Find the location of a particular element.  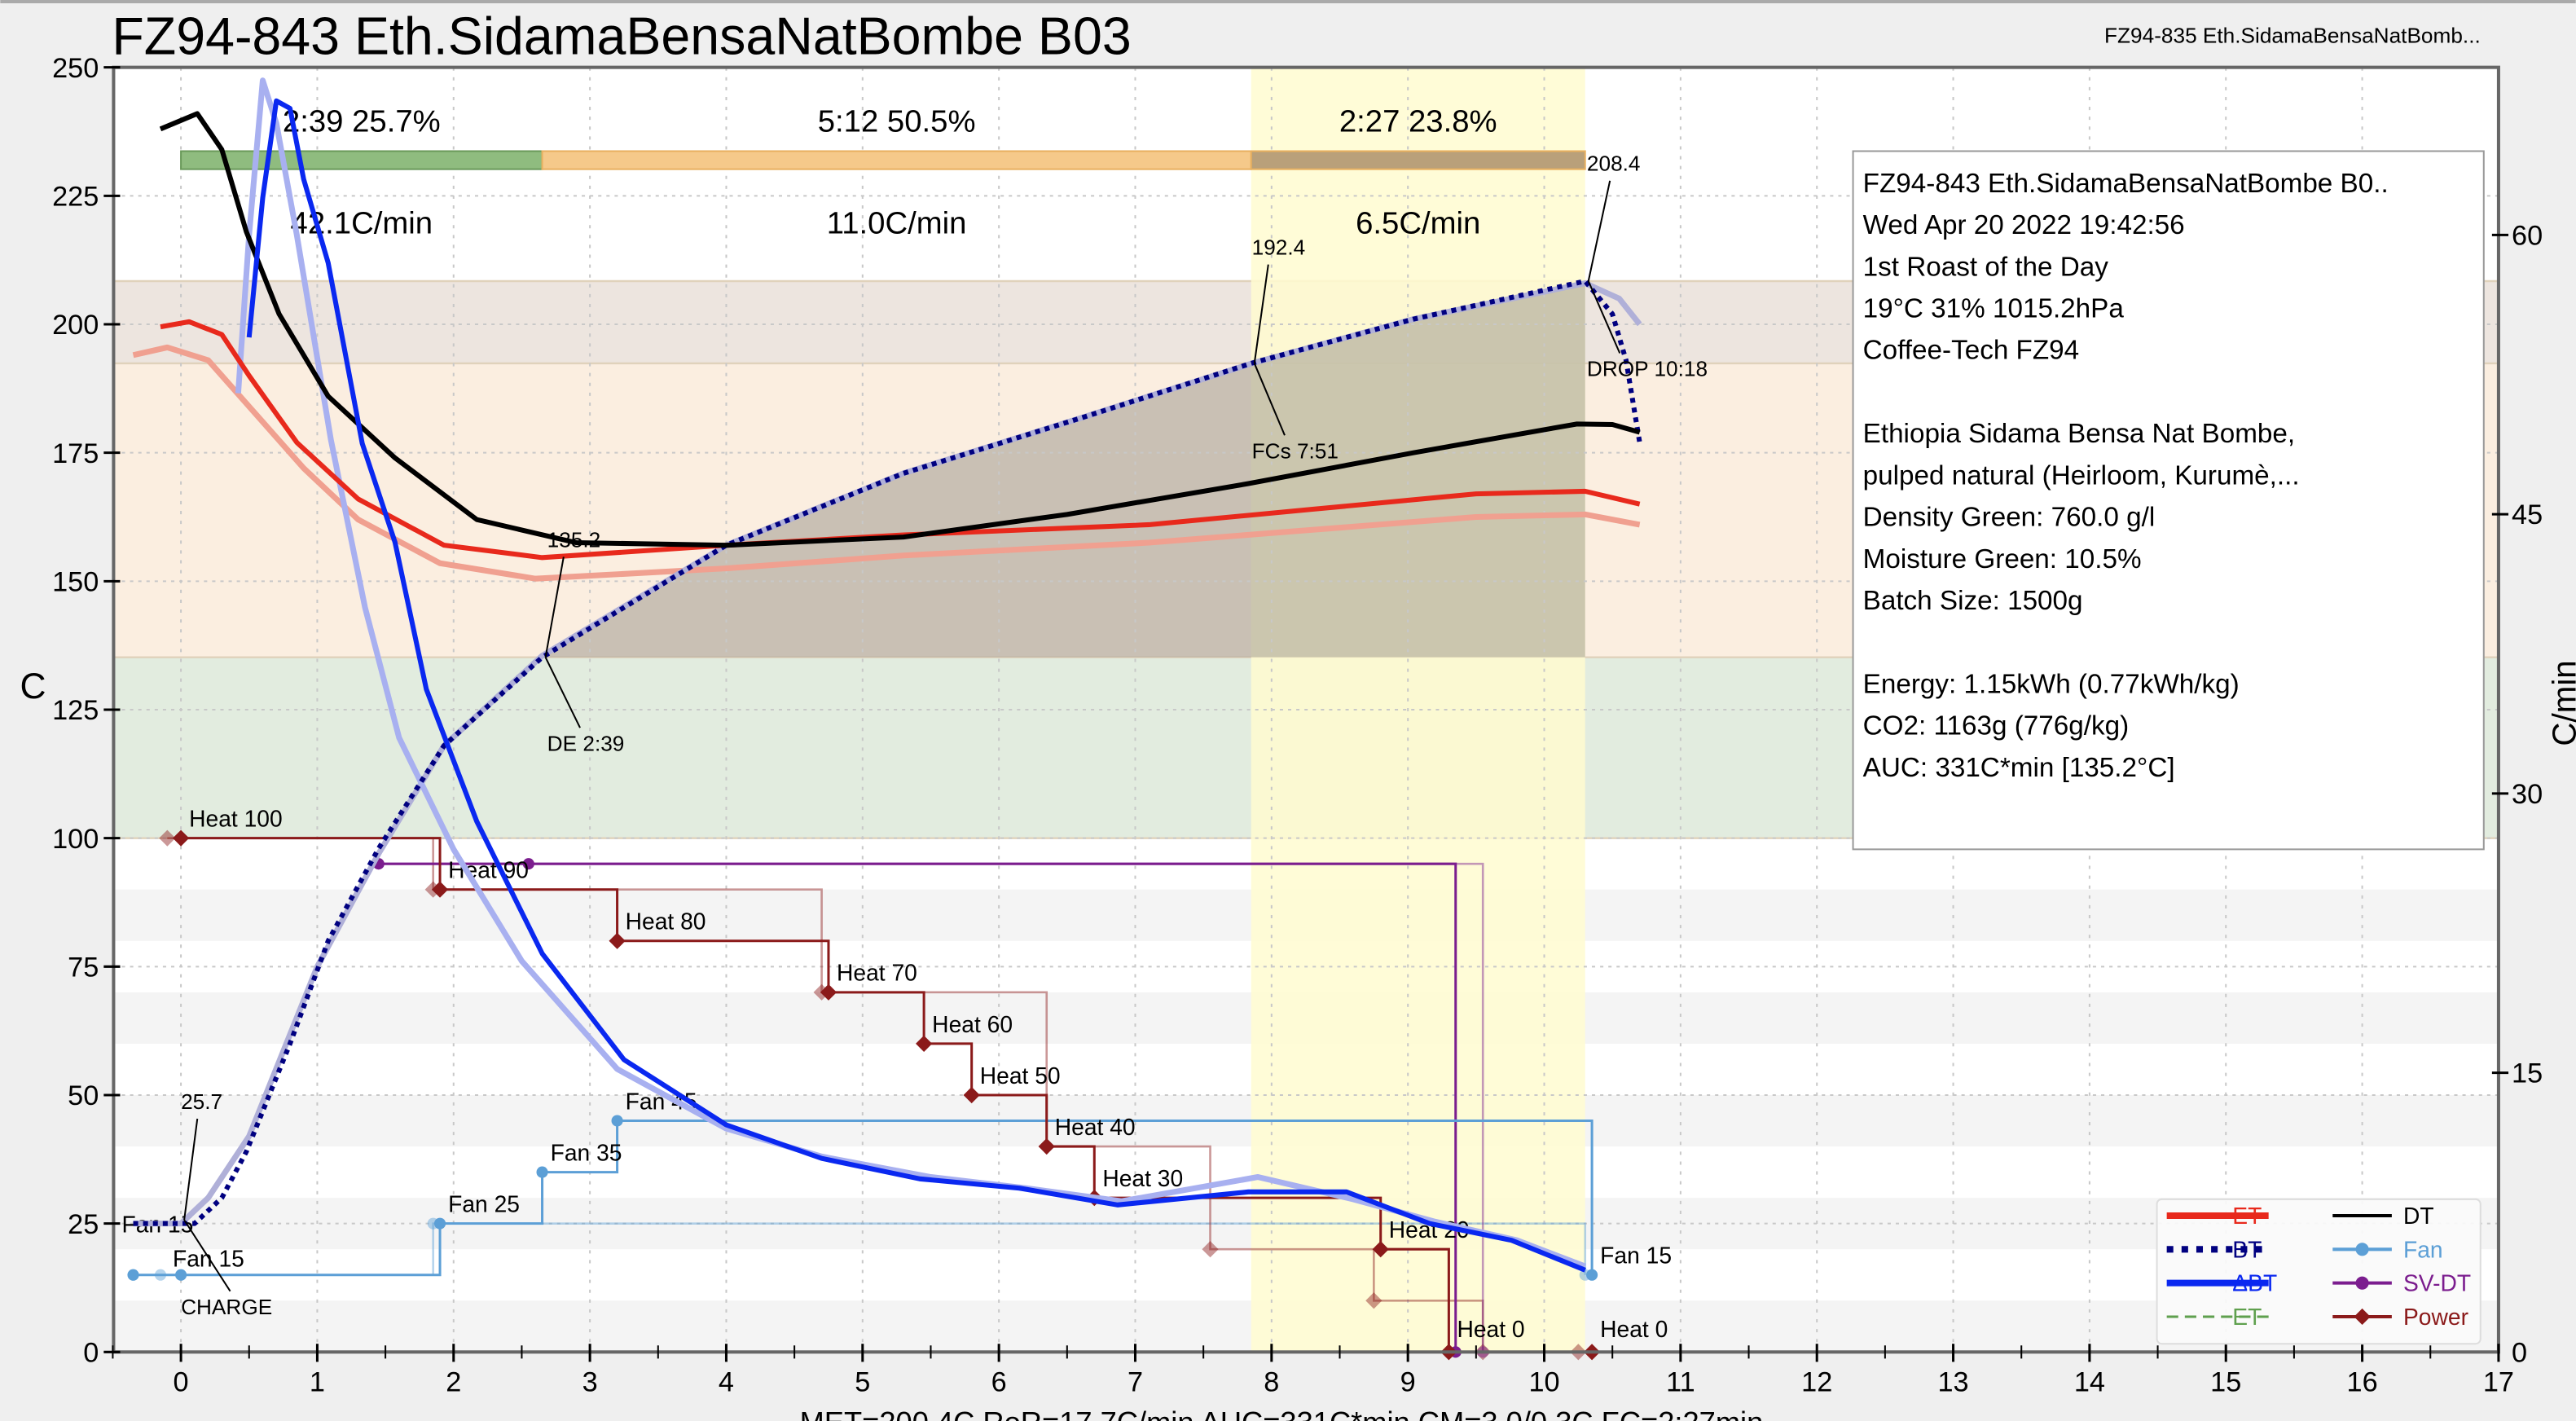

y2-axis-label: C/min is located at coordinates (2561, 703).